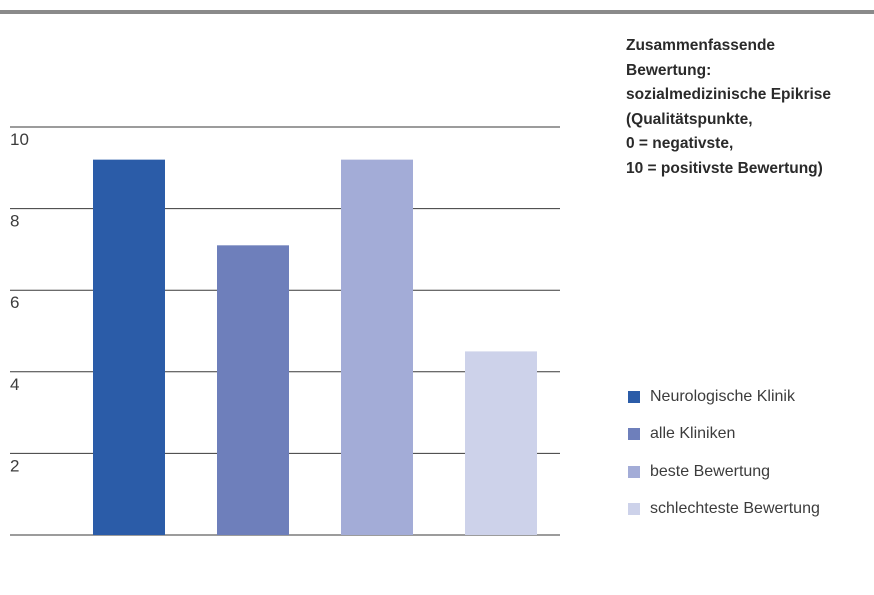 This screenshot has height=595, width=874. What do you see at coordinates (729, 95) in the screenshot?
I see `title-line: sozialmedizinische Epikrise` at bounding box center [729, 95].